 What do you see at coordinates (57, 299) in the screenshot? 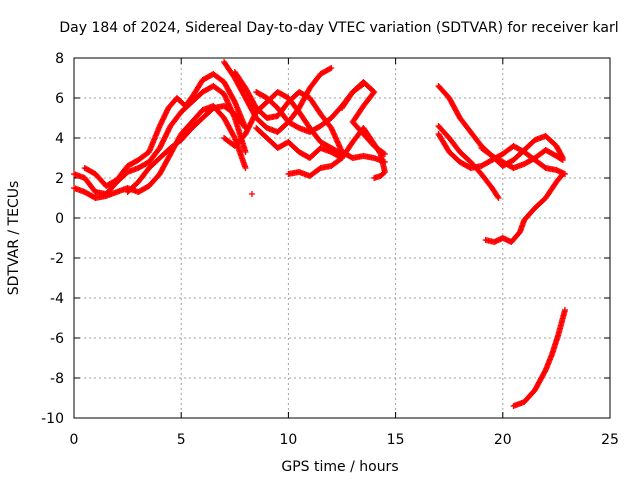
I see `y-tick-label: -4` at bounding box center [57, 299].